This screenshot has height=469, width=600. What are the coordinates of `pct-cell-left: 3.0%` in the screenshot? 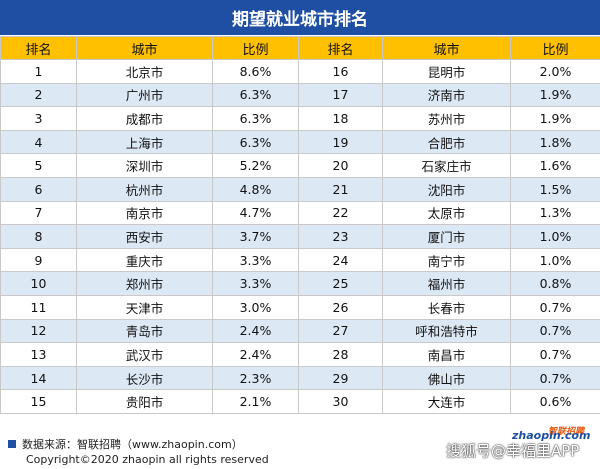 It's located at (255, 307).